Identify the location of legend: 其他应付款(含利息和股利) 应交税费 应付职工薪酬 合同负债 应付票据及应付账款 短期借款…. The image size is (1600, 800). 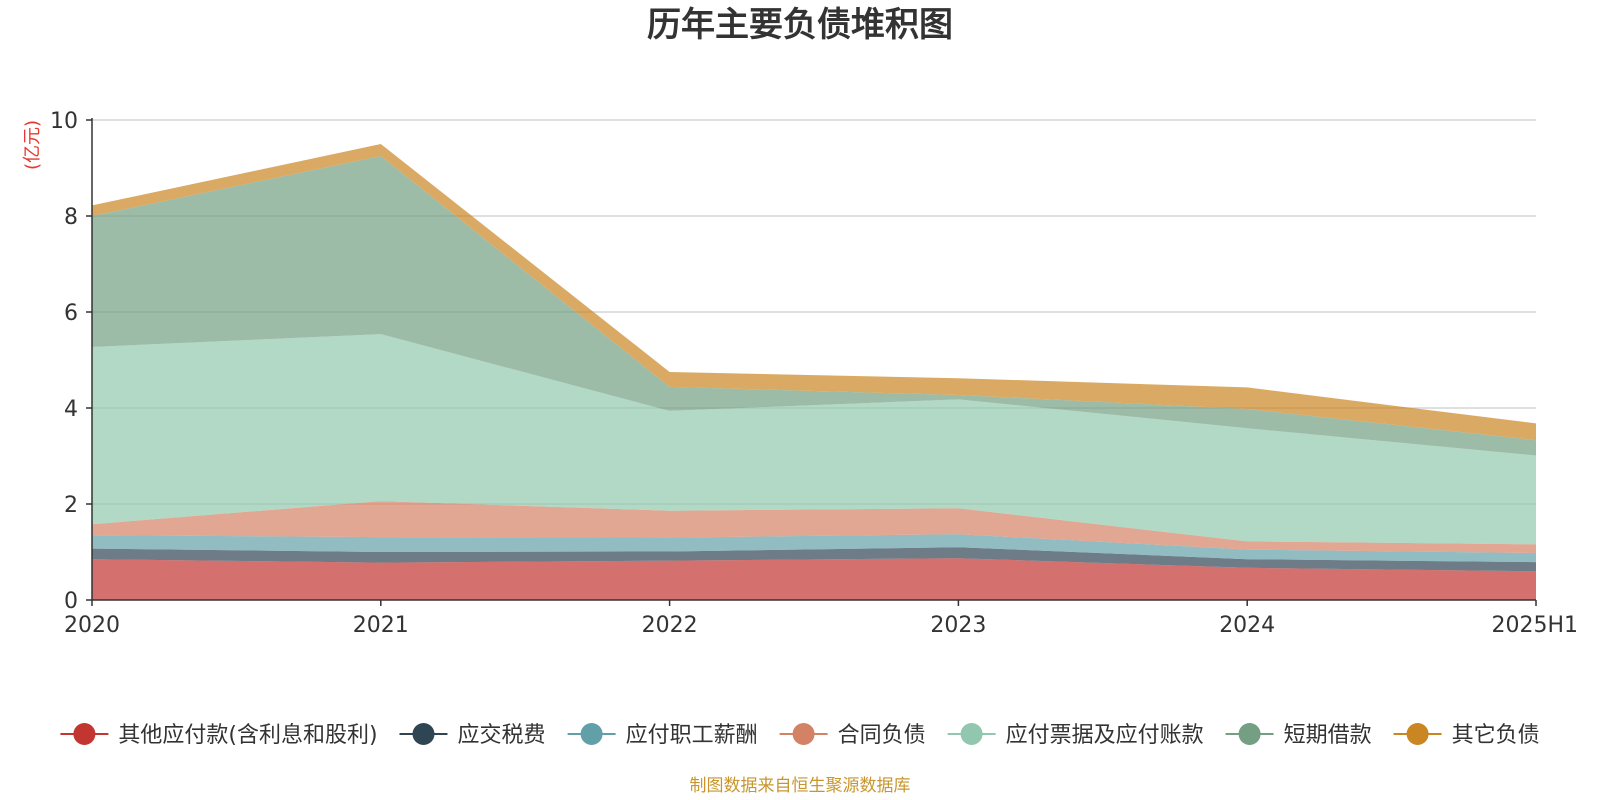
(800, 735).